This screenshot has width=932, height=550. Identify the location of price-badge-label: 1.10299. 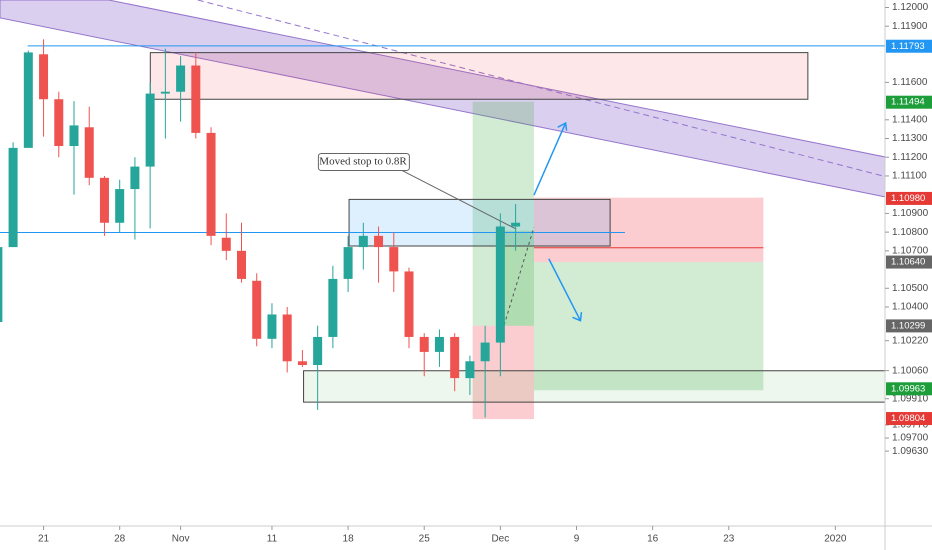
(908, 325).